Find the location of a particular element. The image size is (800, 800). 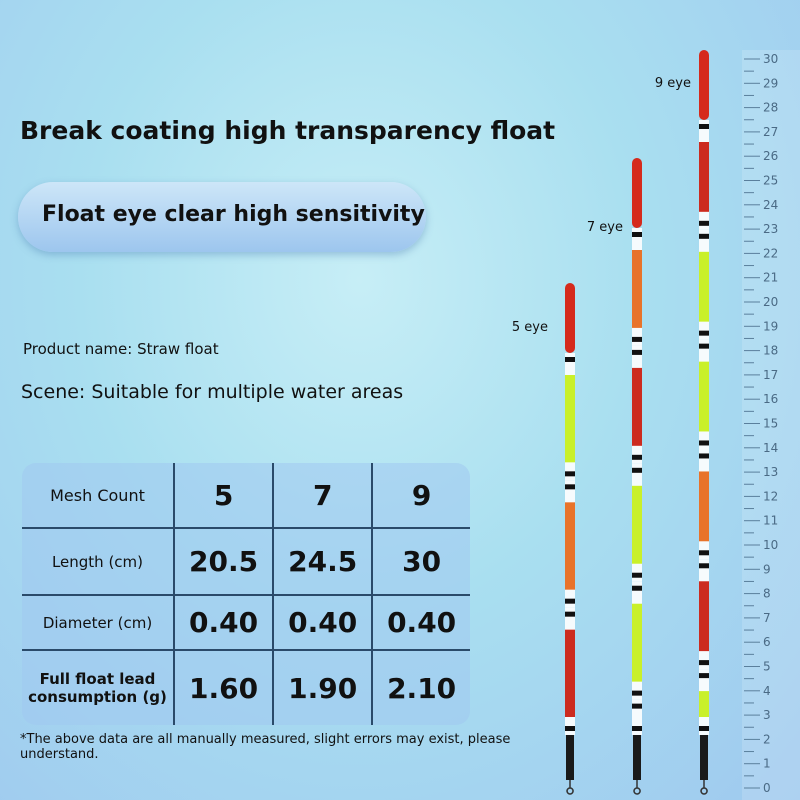

float-label: 7 eye is located at coordinates (605, 227).